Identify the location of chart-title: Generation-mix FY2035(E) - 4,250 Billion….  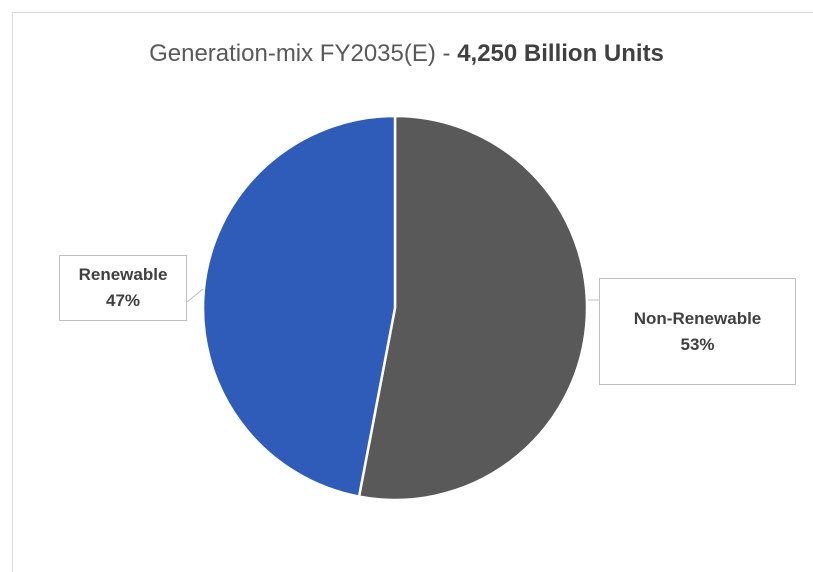
(406, 54).